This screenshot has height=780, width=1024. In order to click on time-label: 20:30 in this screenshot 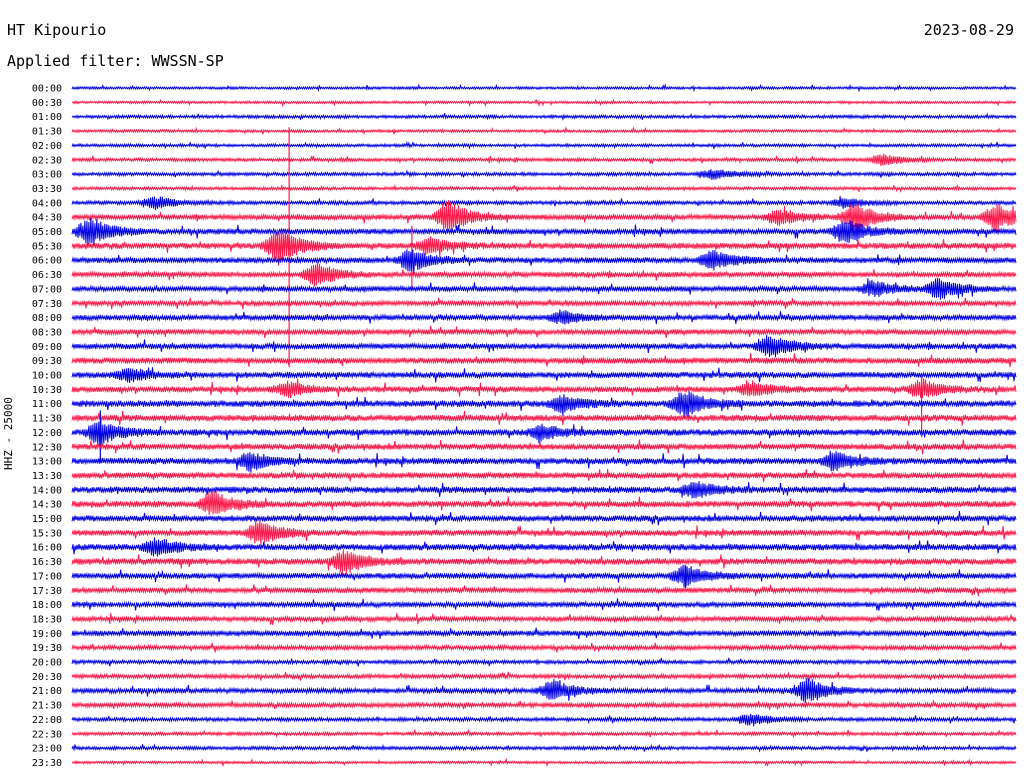, I will do `click(47, 677)`.